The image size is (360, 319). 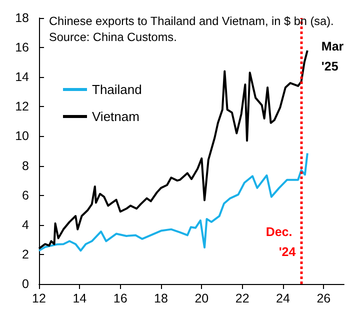 What do you see at coordinates (79, 299) in the screenshot?
I see `x-tick-label: 14` at bounding box center [79, 299].